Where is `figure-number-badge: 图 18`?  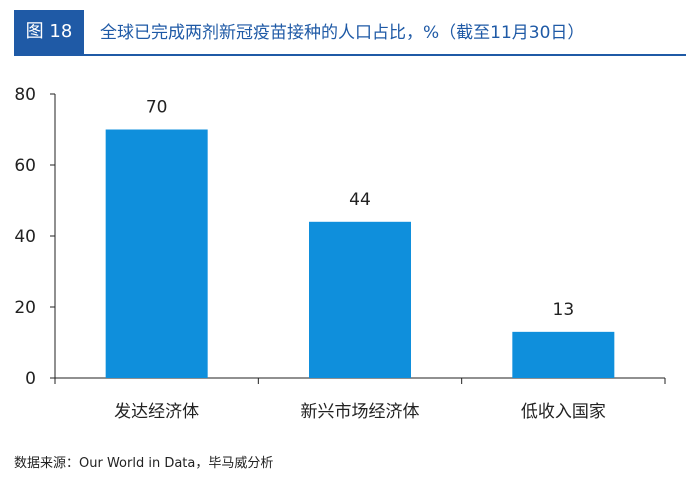
figure-number-badge: 图 18 is located at coordinates (49, 32).